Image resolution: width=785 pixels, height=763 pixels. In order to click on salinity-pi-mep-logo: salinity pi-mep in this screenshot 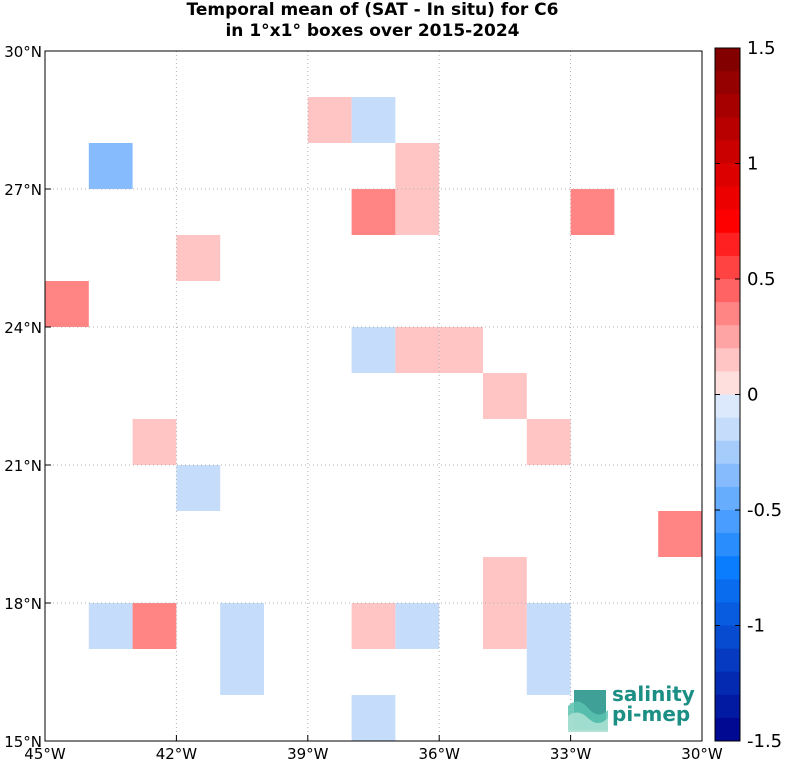, I will do `click(631, 709)`.